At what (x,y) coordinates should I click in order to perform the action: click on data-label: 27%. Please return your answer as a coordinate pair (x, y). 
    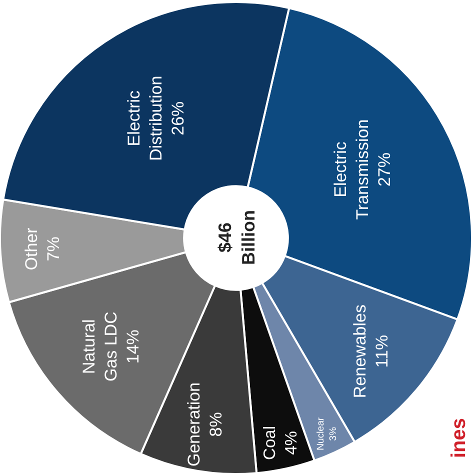
    Looking at the image, I should click on (384, 169).